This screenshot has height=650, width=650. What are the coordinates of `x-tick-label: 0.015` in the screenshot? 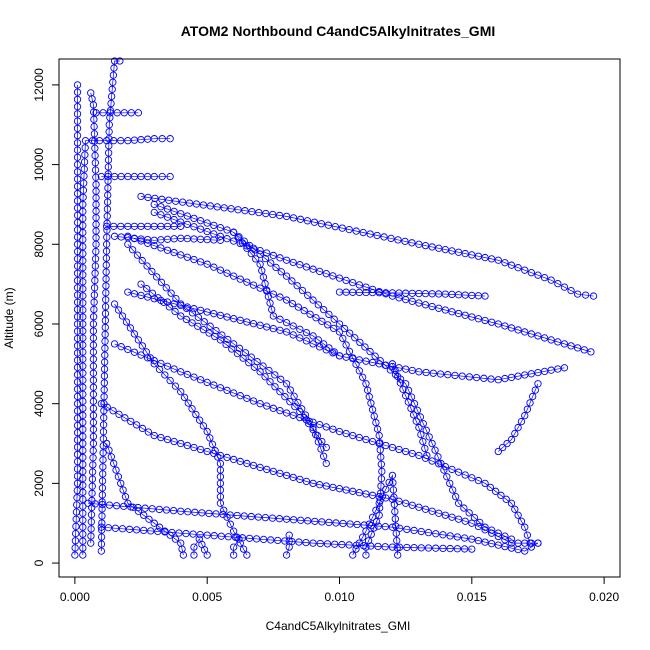 It's located at (472, 597).